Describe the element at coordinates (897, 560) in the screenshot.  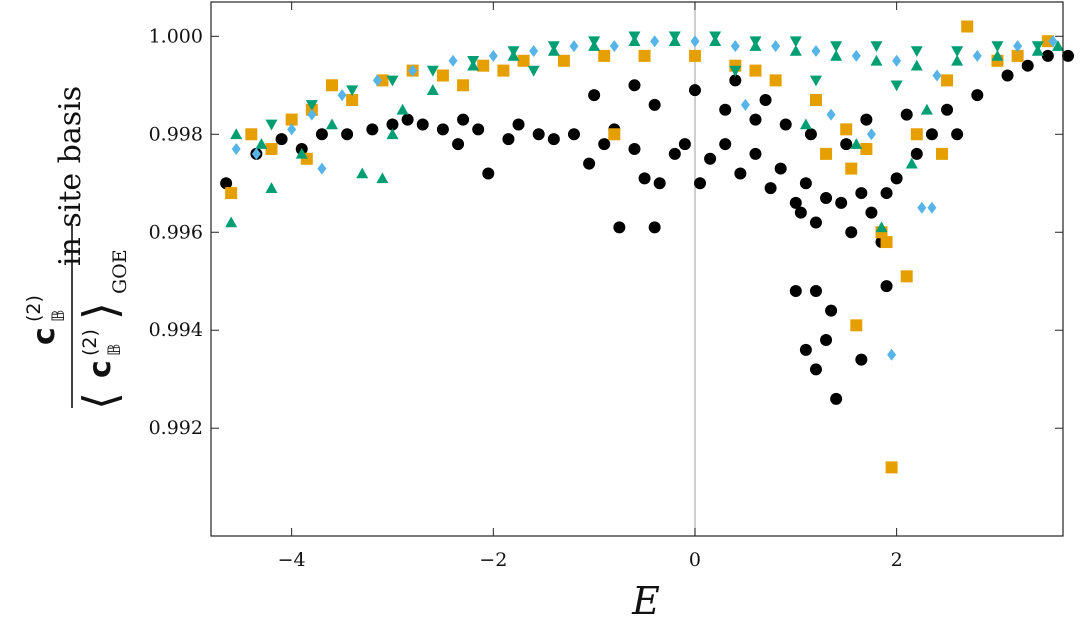
I see `x-tick-label: 2` at that location.